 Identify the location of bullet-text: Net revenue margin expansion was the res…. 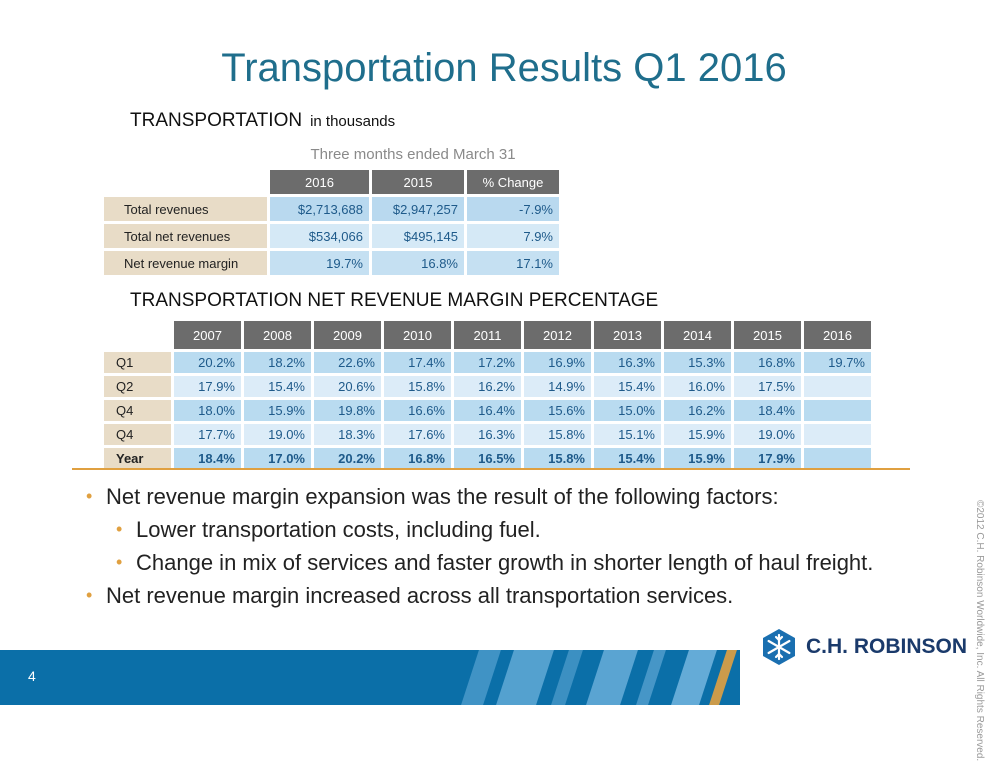
(442, 496).